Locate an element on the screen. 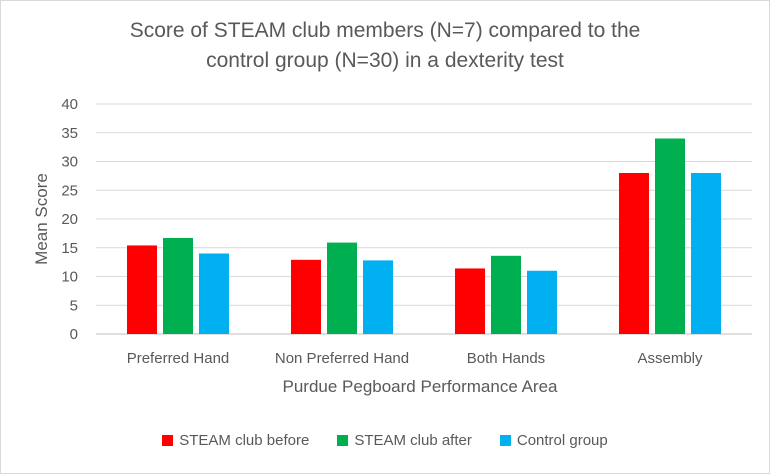 The height and width of the screenshot is (474, 770). bar-steam-club-before-non-preferred-hand is located at coordinates (306, 296).